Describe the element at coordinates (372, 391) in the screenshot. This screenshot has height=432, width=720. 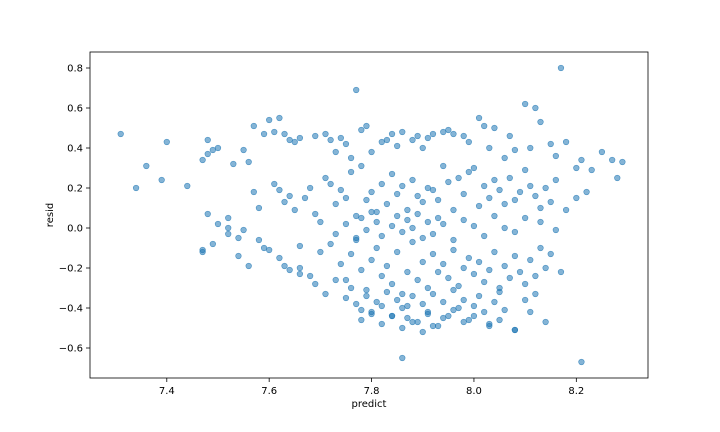
I see `x-tick-label: 7.8` at that location.